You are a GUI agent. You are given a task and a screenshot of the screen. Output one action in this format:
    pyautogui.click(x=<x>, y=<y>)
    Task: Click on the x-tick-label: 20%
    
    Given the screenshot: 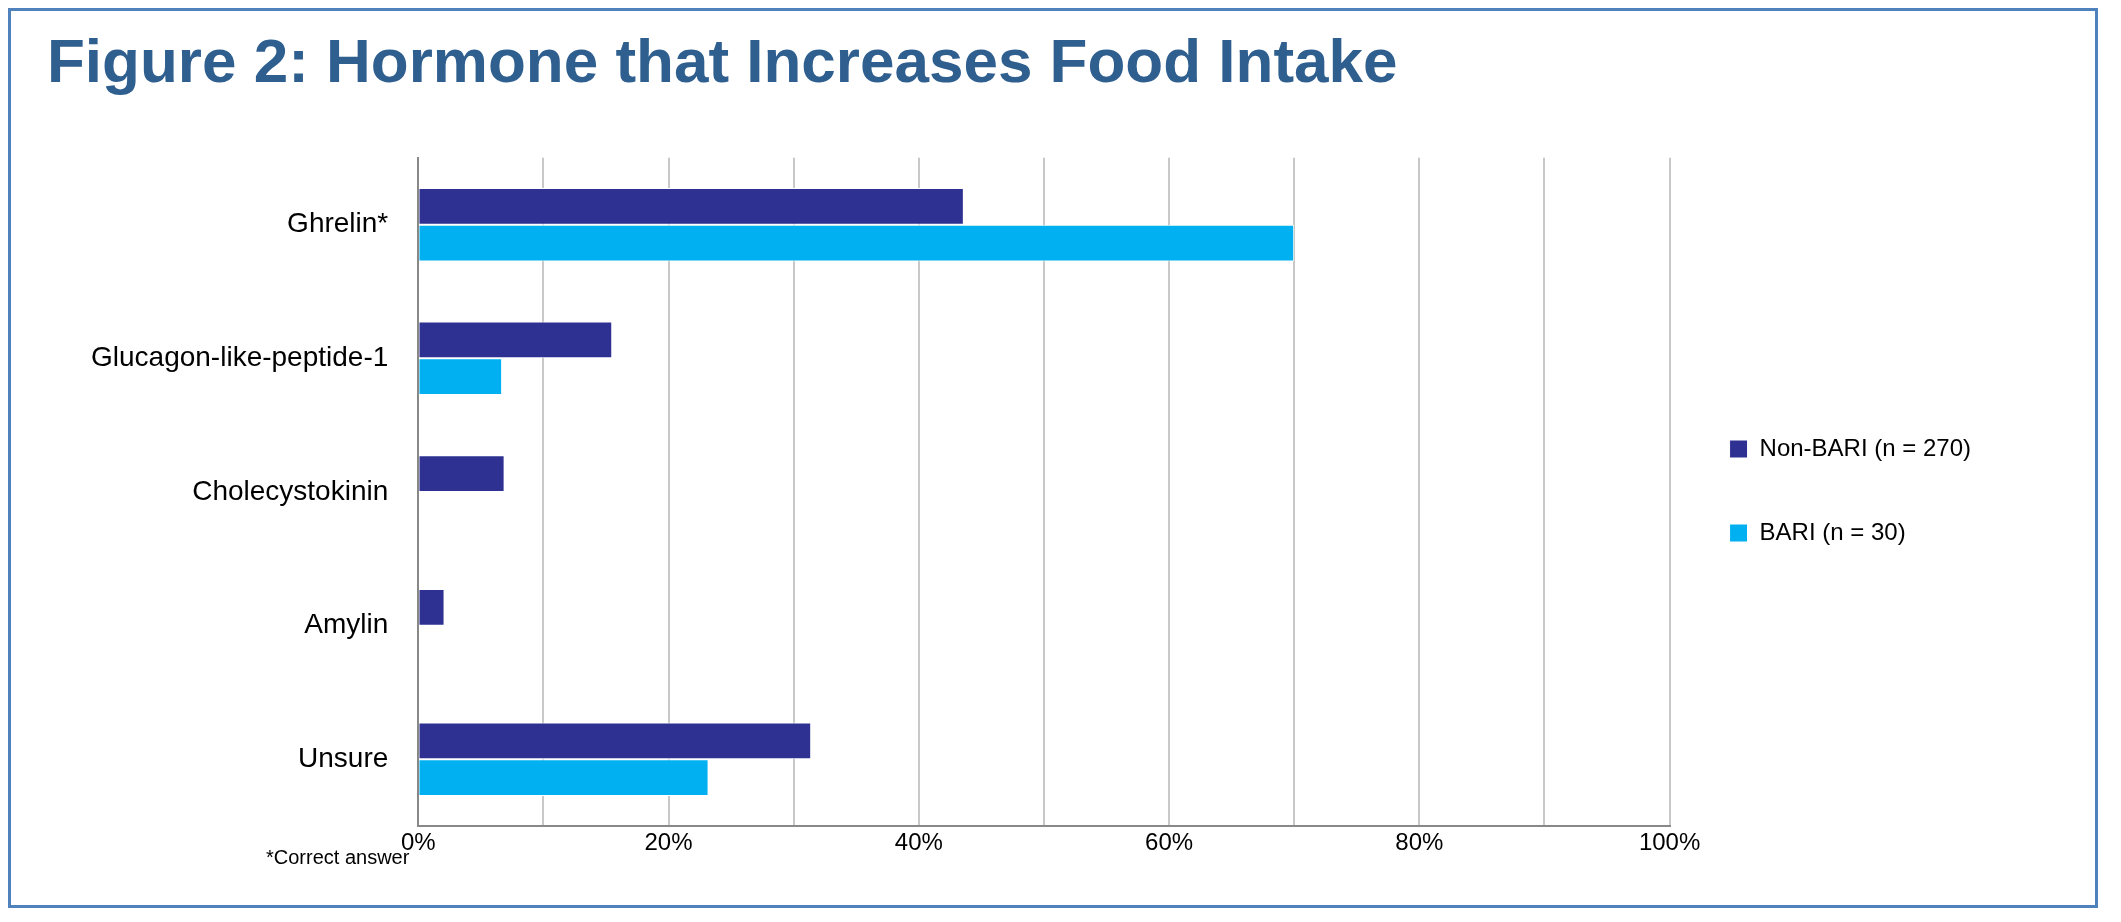 What is the action you would take?
    pyautogui.click(x=668, y=842)
    